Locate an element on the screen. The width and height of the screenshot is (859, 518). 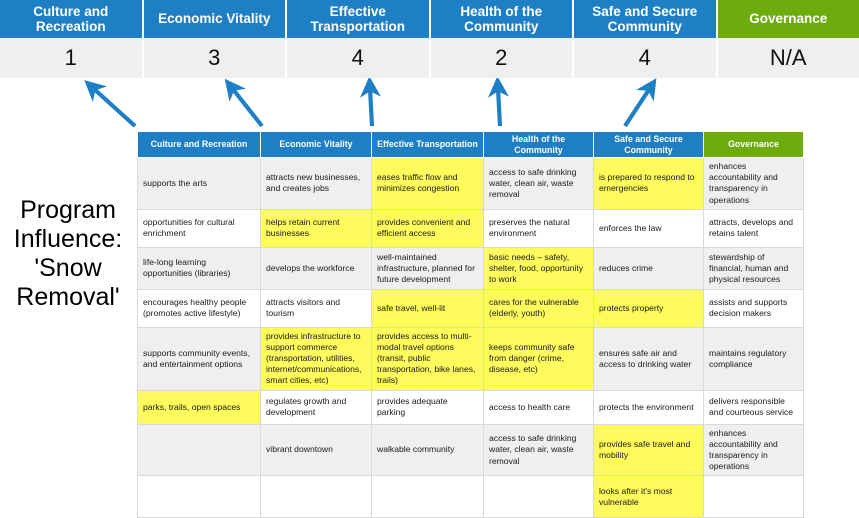
matrix-cell: protects the environment is located at coordinates (649, 407).